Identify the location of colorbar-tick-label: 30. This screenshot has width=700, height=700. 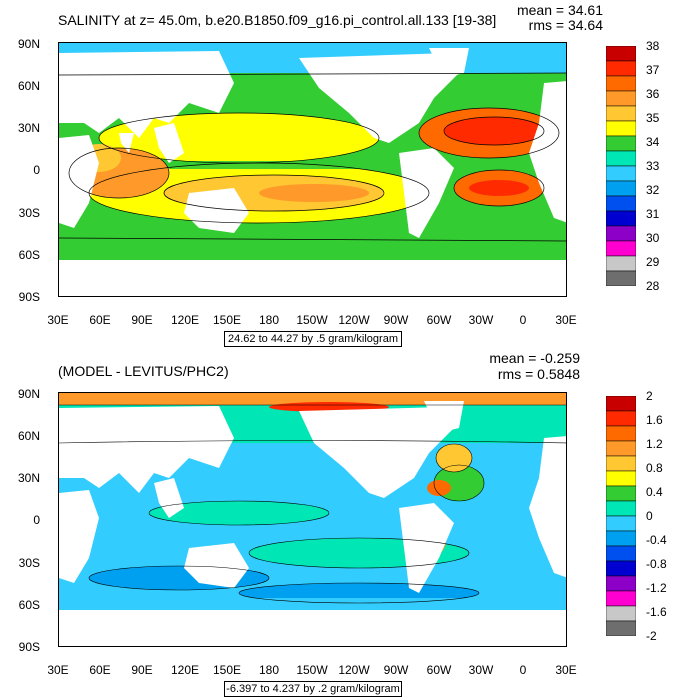
(653, 238).